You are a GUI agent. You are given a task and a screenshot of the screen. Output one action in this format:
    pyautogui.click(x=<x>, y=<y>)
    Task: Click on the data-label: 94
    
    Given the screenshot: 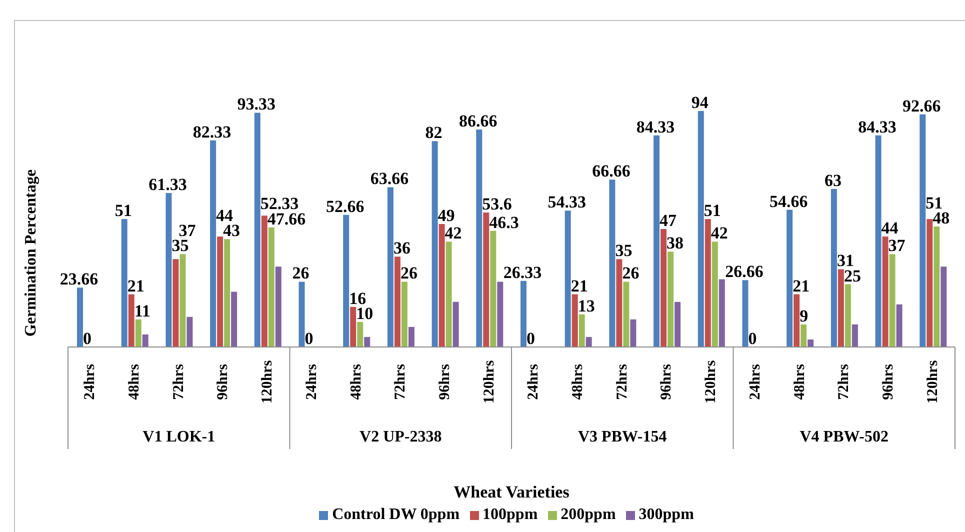 What is the action you would take?
    pyautogui.click(x=700, y=102)
    